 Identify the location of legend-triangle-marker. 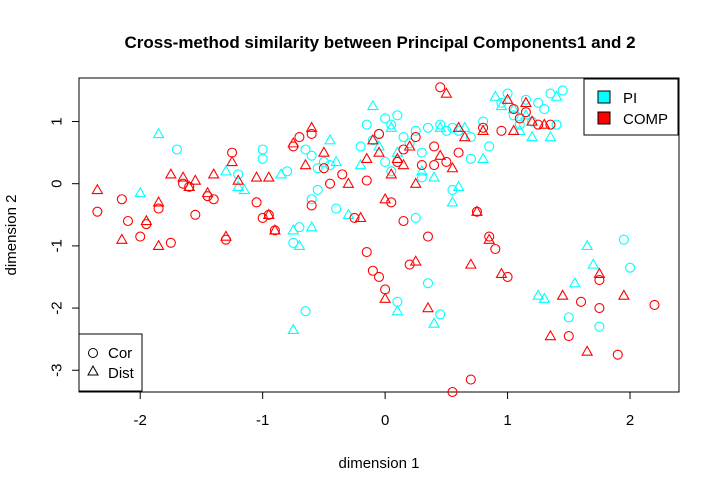
(93, 370).